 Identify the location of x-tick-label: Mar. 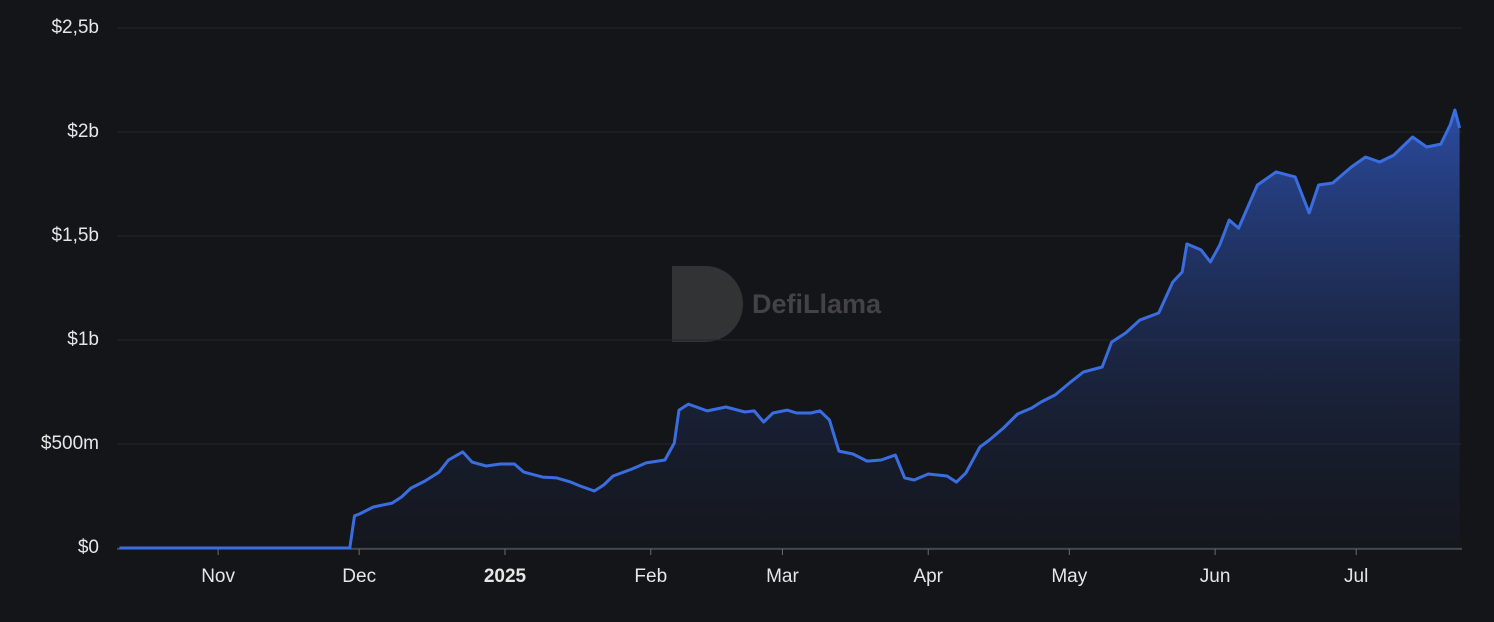
(782, 576).